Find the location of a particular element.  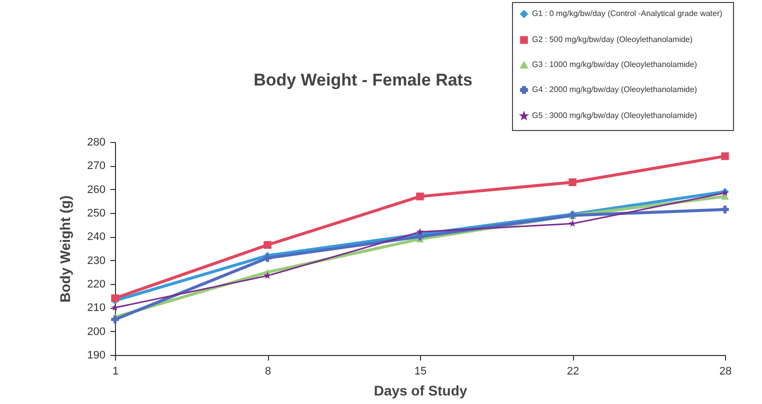

legend-label: G4 : 2000 mg/kg/bw/day (Oleoylethanolamide) is located at coordinates (615, 89).